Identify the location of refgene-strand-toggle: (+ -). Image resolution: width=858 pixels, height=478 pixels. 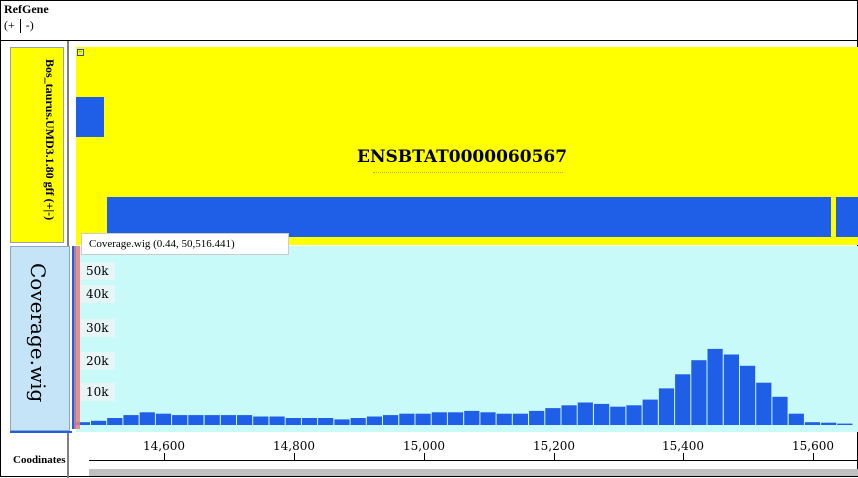
(19, 26).